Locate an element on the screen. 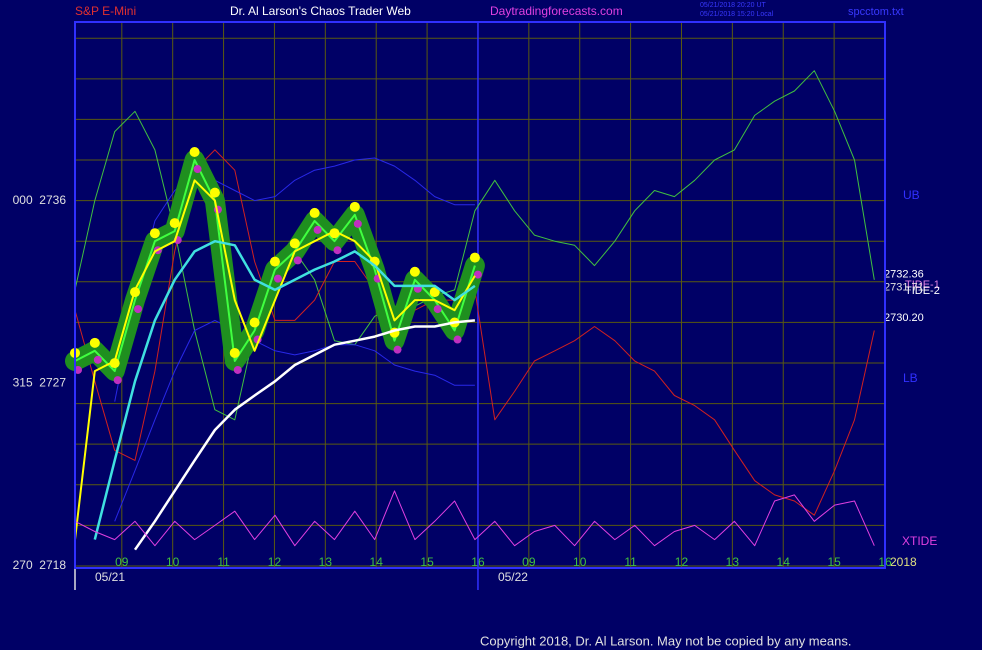 This screenshot has height=650, width=982. series-label: UB is located at coordinates (911, 195).